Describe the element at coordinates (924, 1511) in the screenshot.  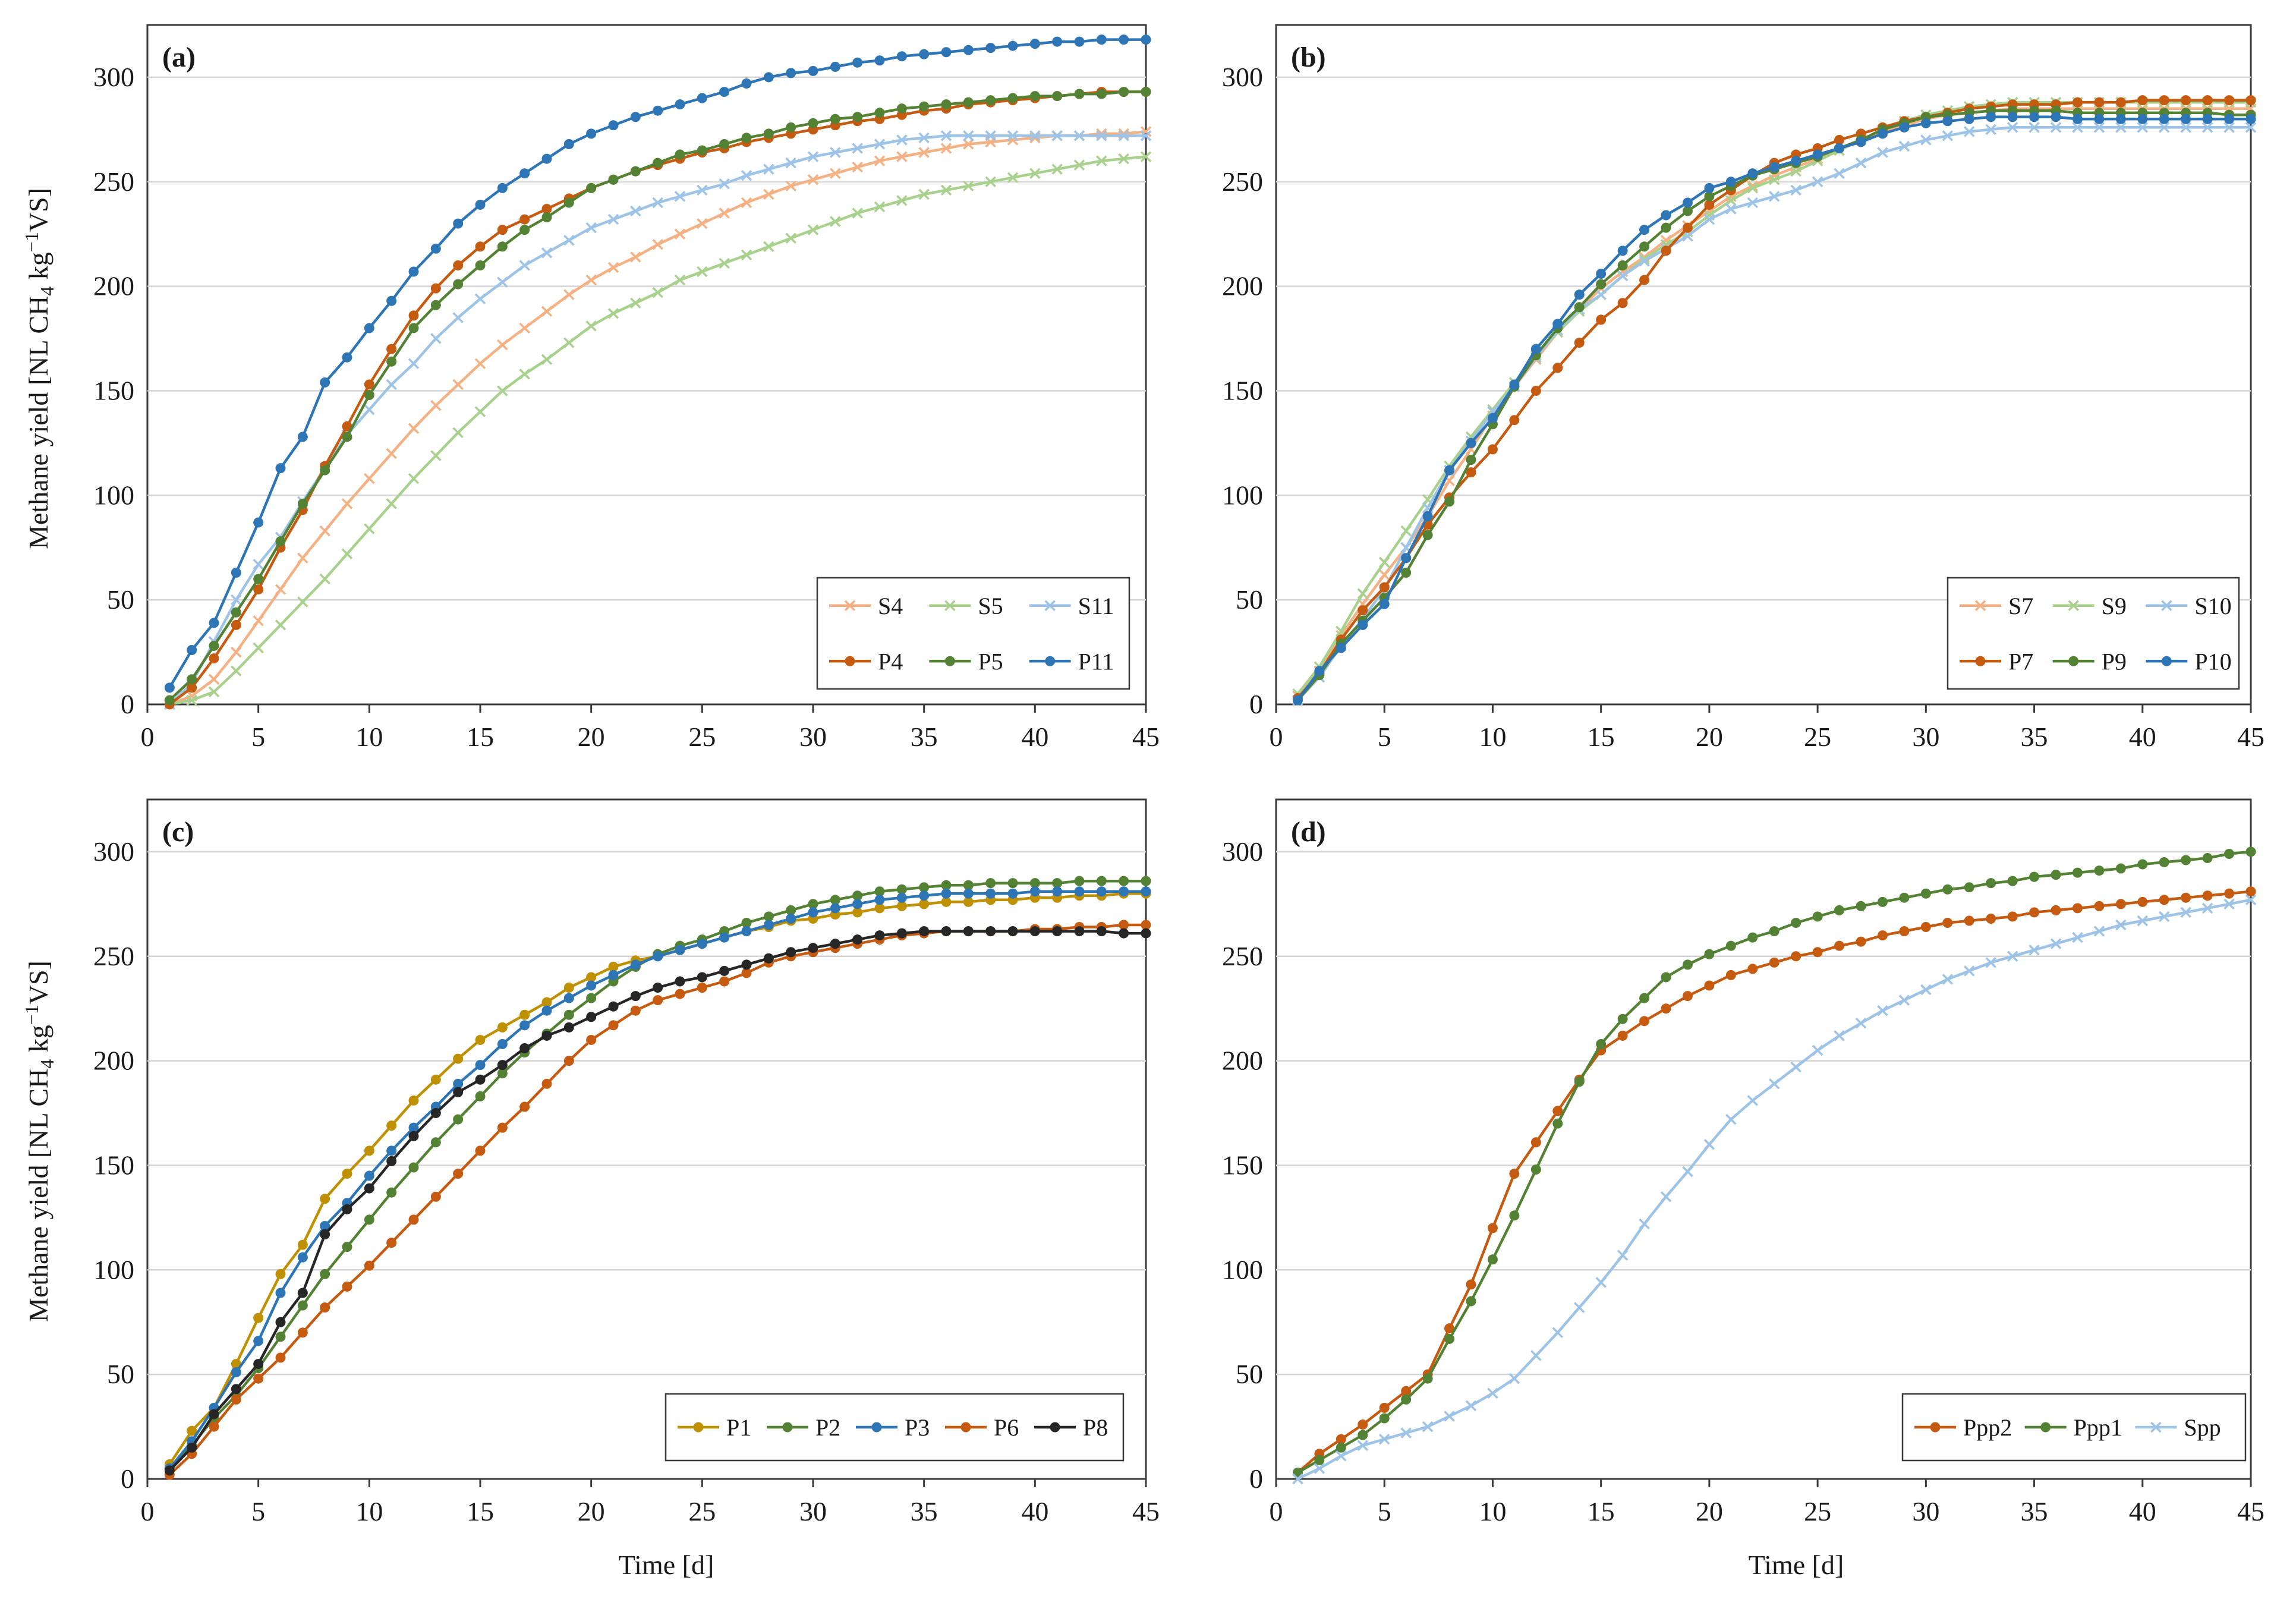
I see `x-tick-label: 35` at that location.